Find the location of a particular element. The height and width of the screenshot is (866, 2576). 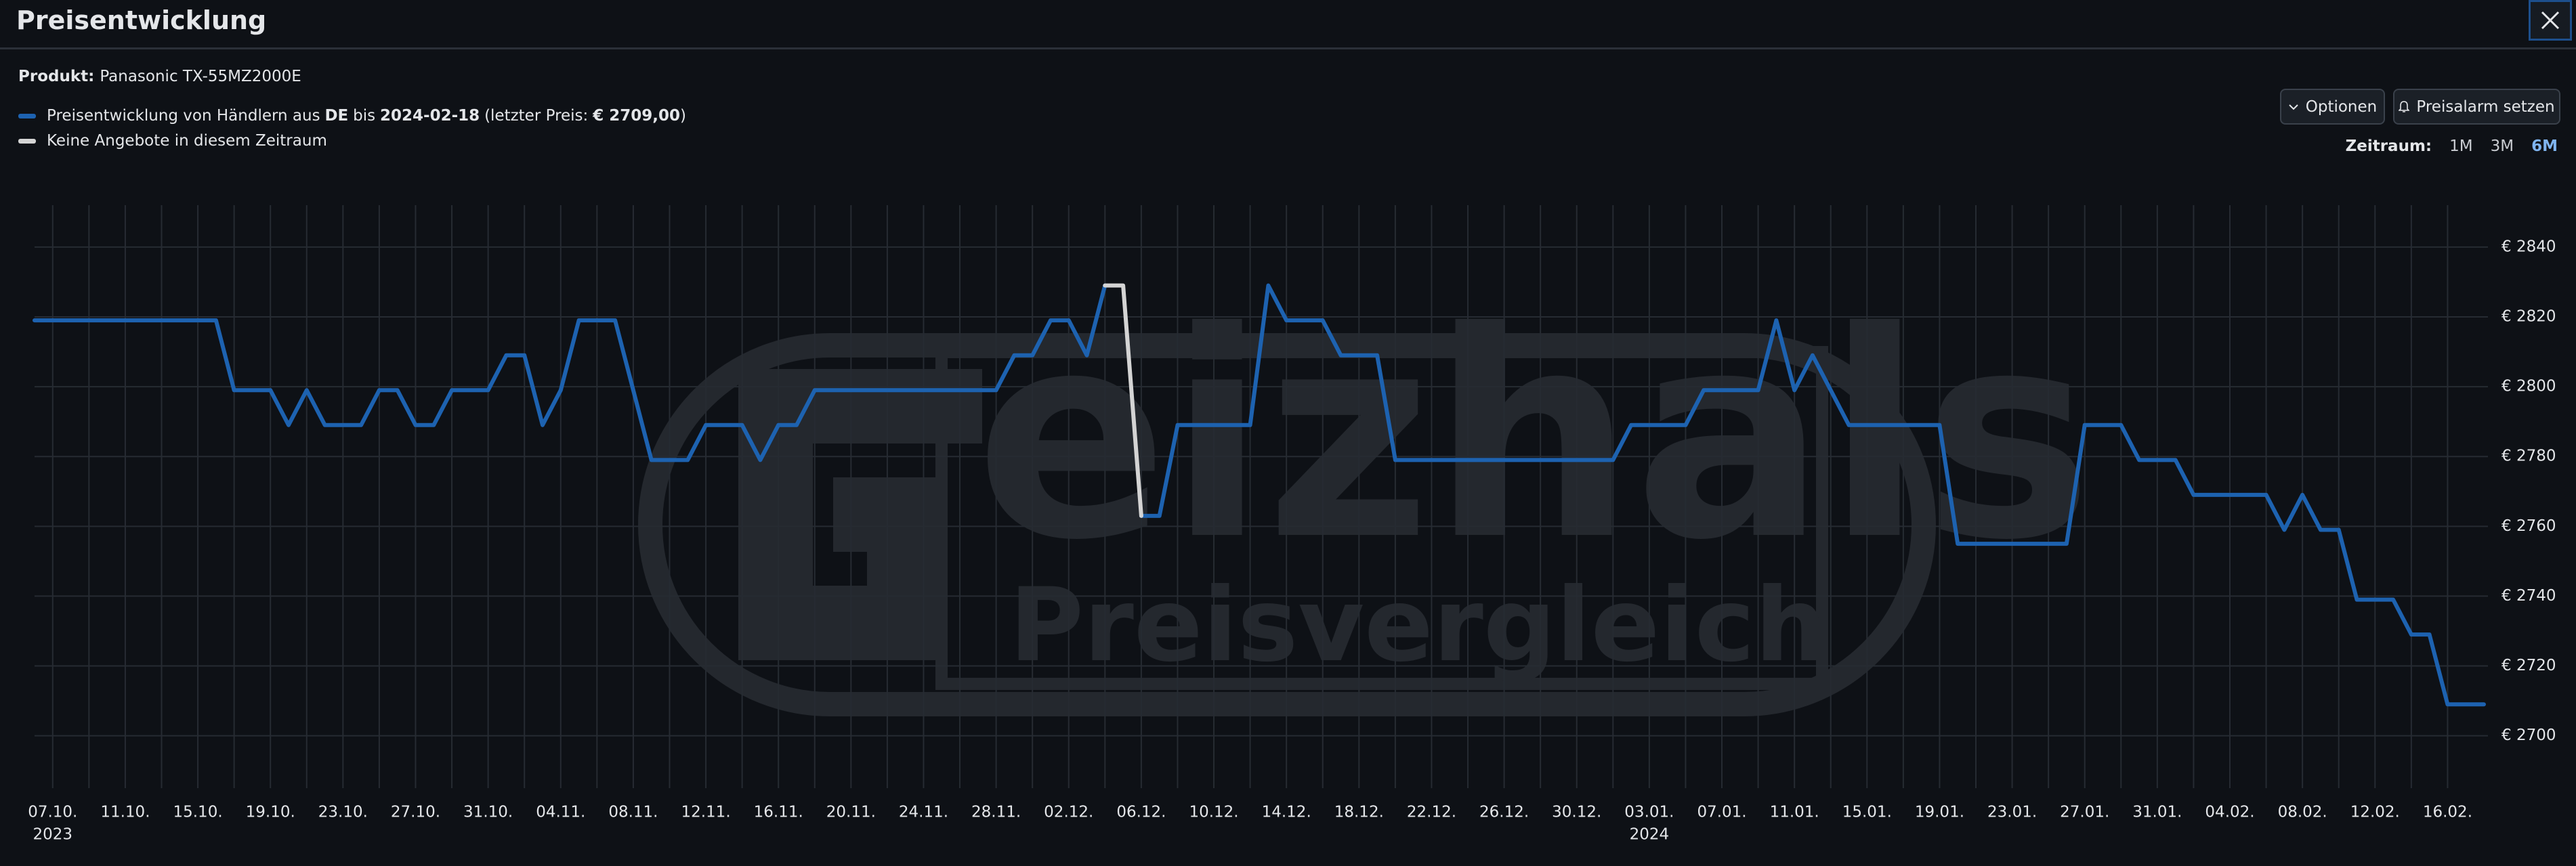

x-tick-label: 22.12. is located at coordinates (1431, 813).